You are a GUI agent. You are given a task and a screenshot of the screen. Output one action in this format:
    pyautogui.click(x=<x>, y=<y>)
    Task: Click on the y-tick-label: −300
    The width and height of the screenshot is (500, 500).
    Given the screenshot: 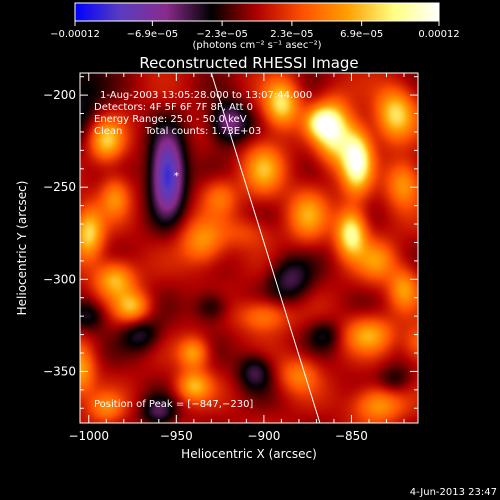 What is the action you would take?
    pyautogui.click(x=59, y=279)
    